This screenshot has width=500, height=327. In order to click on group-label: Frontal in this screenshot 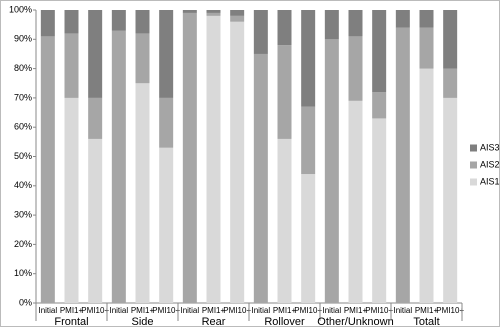, I will do `click(71, 321)`.